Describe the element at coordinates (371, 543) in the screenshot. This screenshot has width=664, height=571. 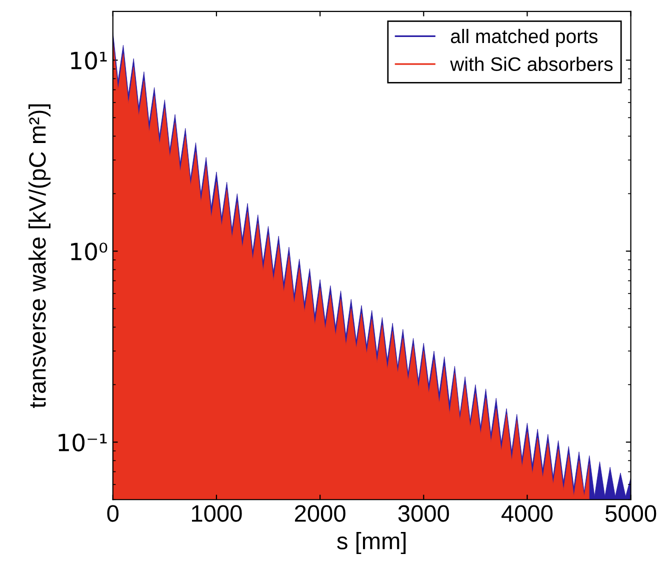
I see `x-axis-title: s [mm]` at that location.